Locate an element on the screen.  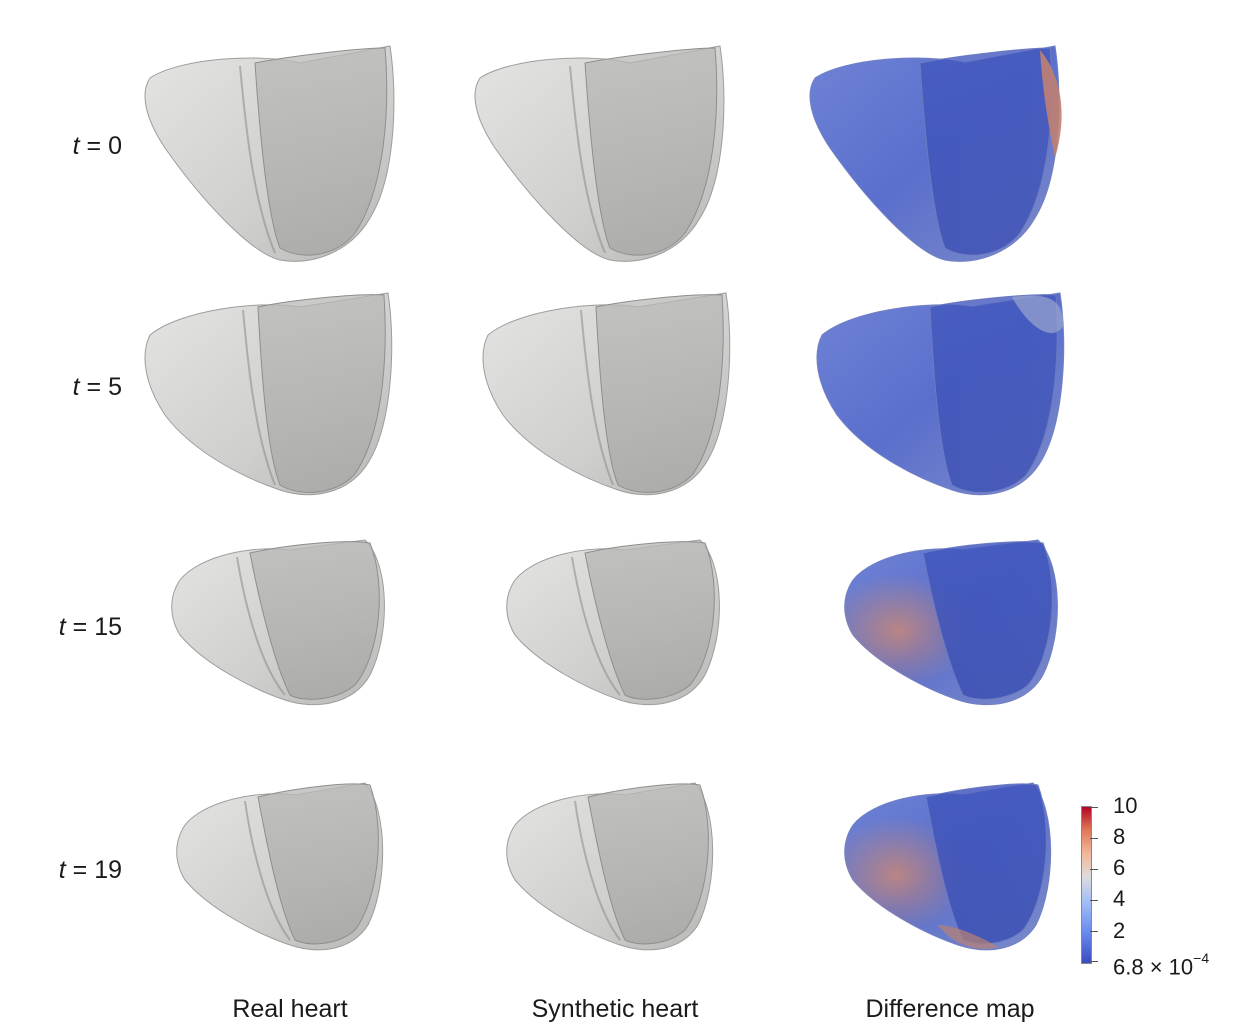
real-heart-t0 is located at coordinates (269, 153).